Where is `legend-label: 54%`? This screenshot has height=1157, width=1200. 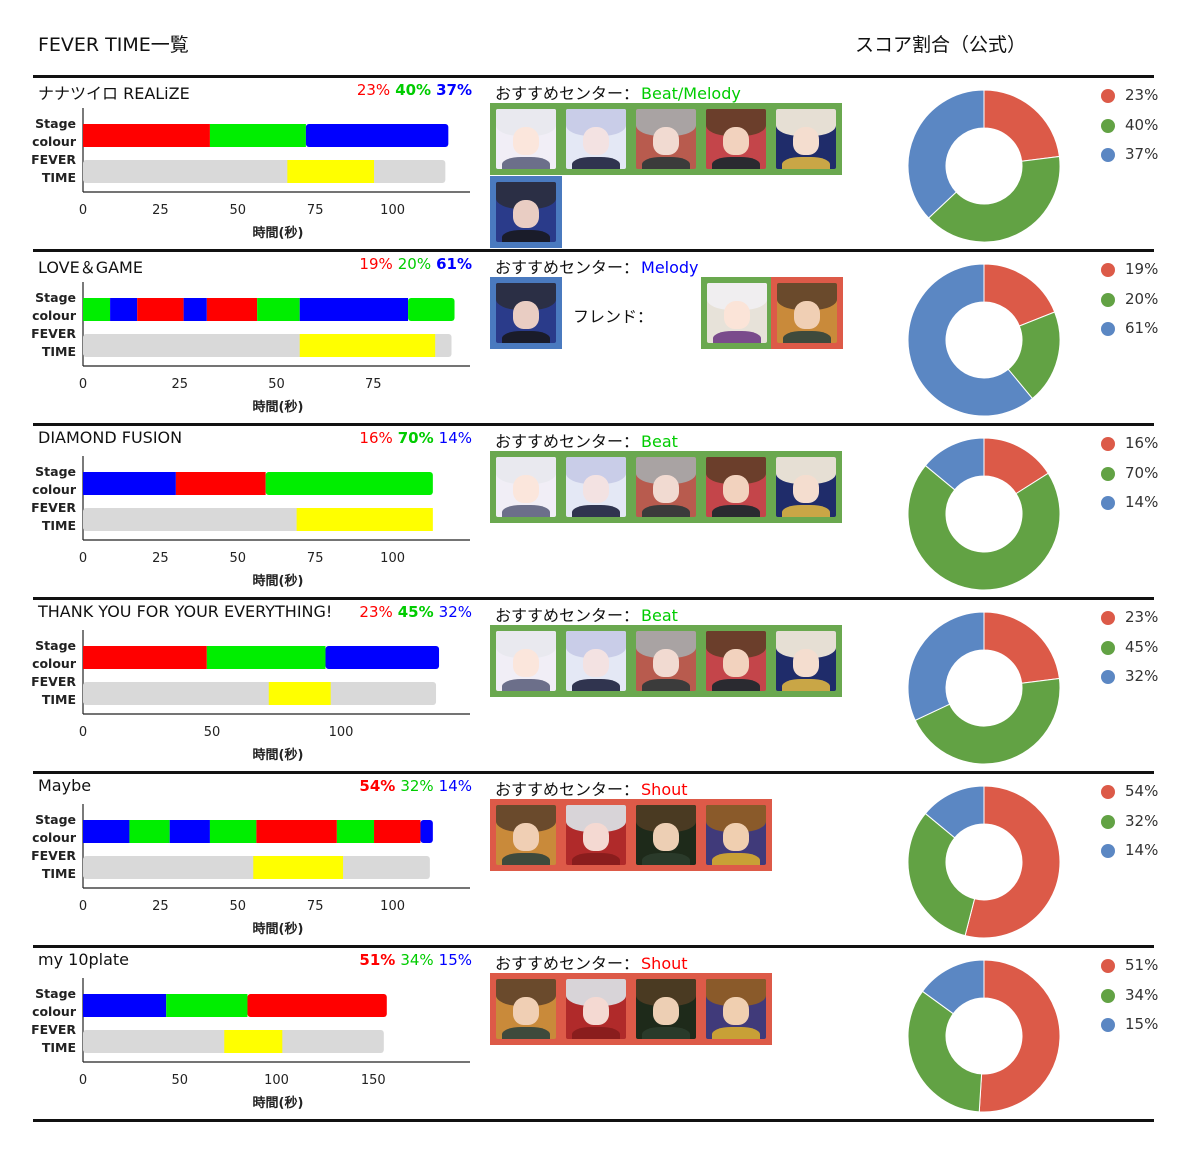 legend-label: 54% is located at coordinates (1142, 791).